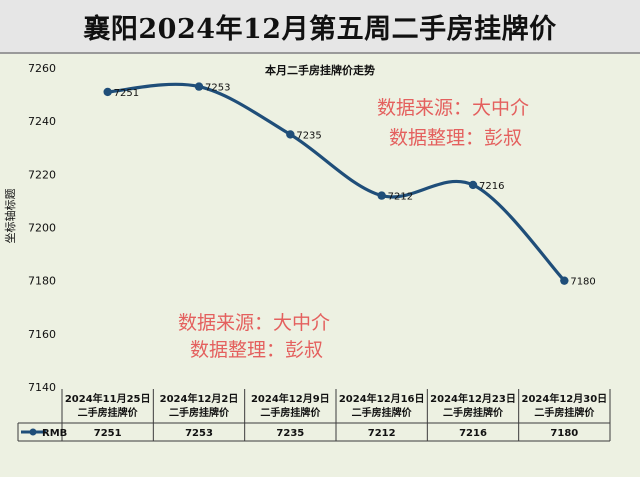 The image size is (640, 477). What do you see at coordinates (217, 88) in the screenshot?
I see `data-label: 7253` at bounding box center [217, 88].